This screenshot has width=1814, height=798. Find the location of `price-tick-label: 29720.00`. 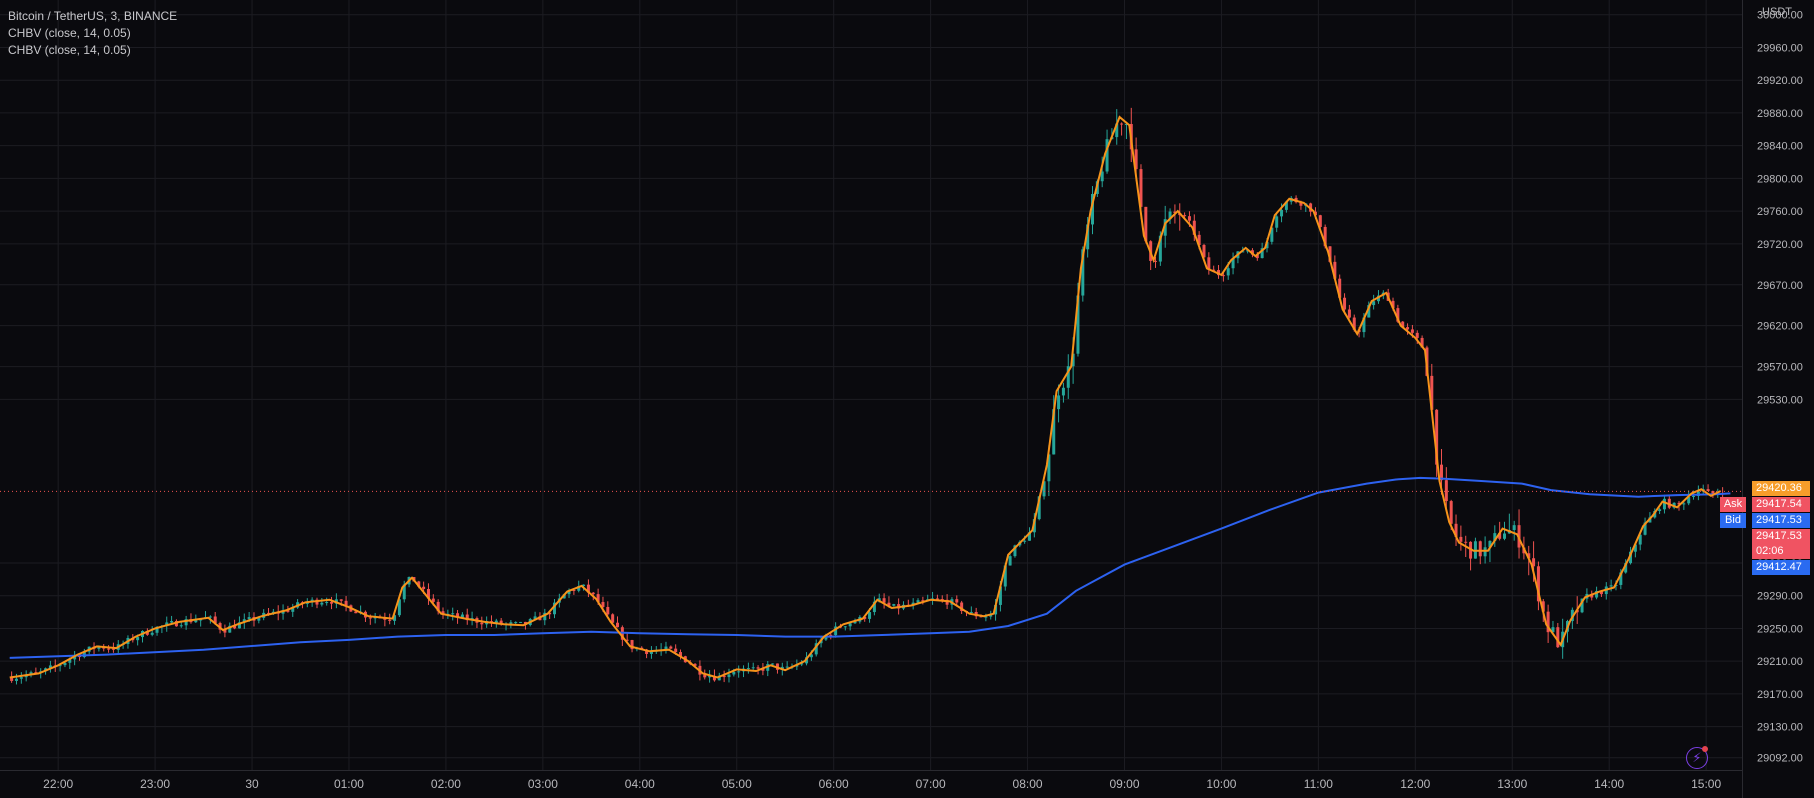

price-tick-label: 29720.00 is located at coordinates (1780, 245).